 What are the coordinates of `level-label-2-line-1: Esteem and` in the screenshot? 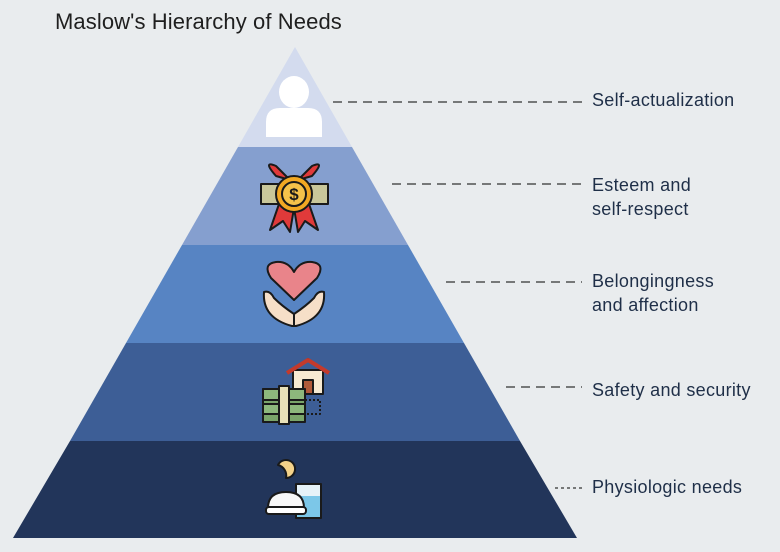 It's located at (642, 185).